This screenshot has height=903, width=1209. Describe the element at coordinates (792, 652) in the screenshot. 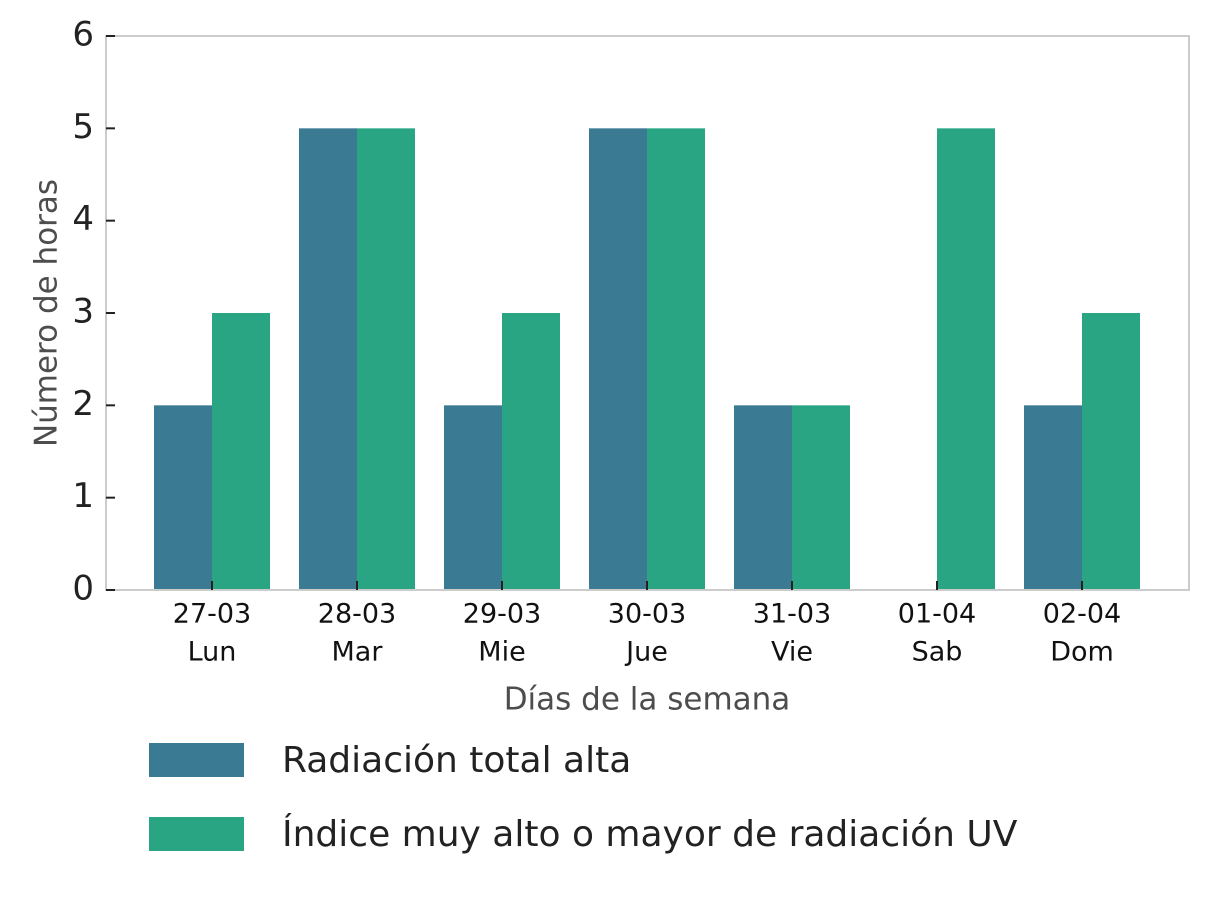

I see `x-tick-label-day: Vie` at that location.